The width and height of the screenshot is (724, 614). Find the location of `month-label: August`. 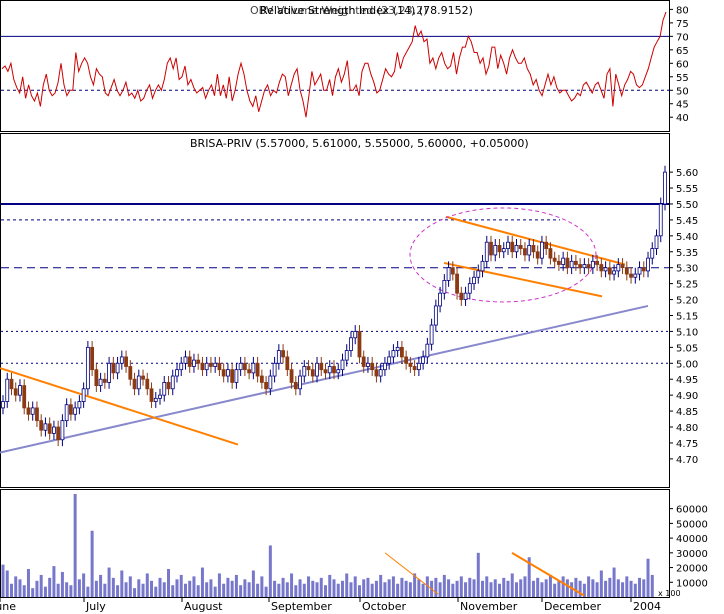

month-label: August is located at coordinates (203, 606).